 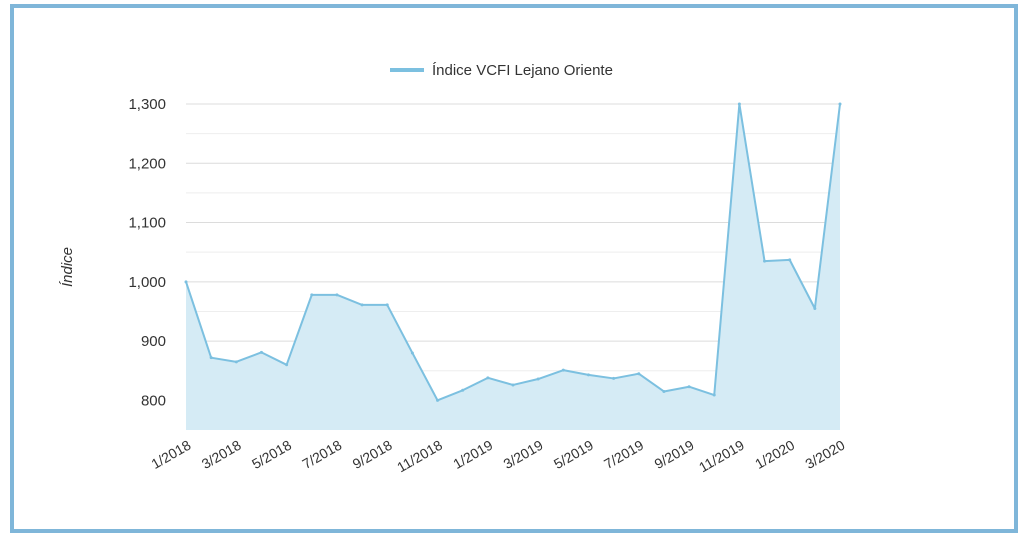 What do you see at coordinates (186, 282) in the screenshot?
I see `data-point-1/2018` at bounding box center [186, 282].